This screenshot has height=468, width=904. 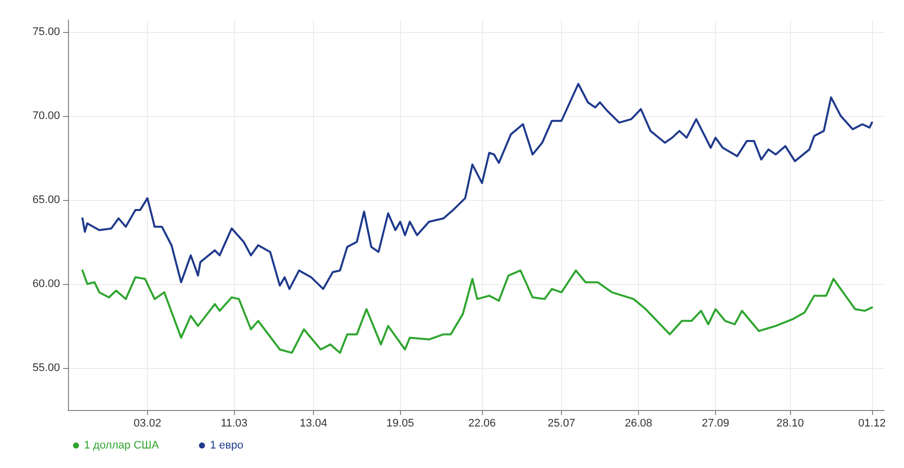 I want to click on legend-label: 1 доллар США, so click(x=122, y=446).